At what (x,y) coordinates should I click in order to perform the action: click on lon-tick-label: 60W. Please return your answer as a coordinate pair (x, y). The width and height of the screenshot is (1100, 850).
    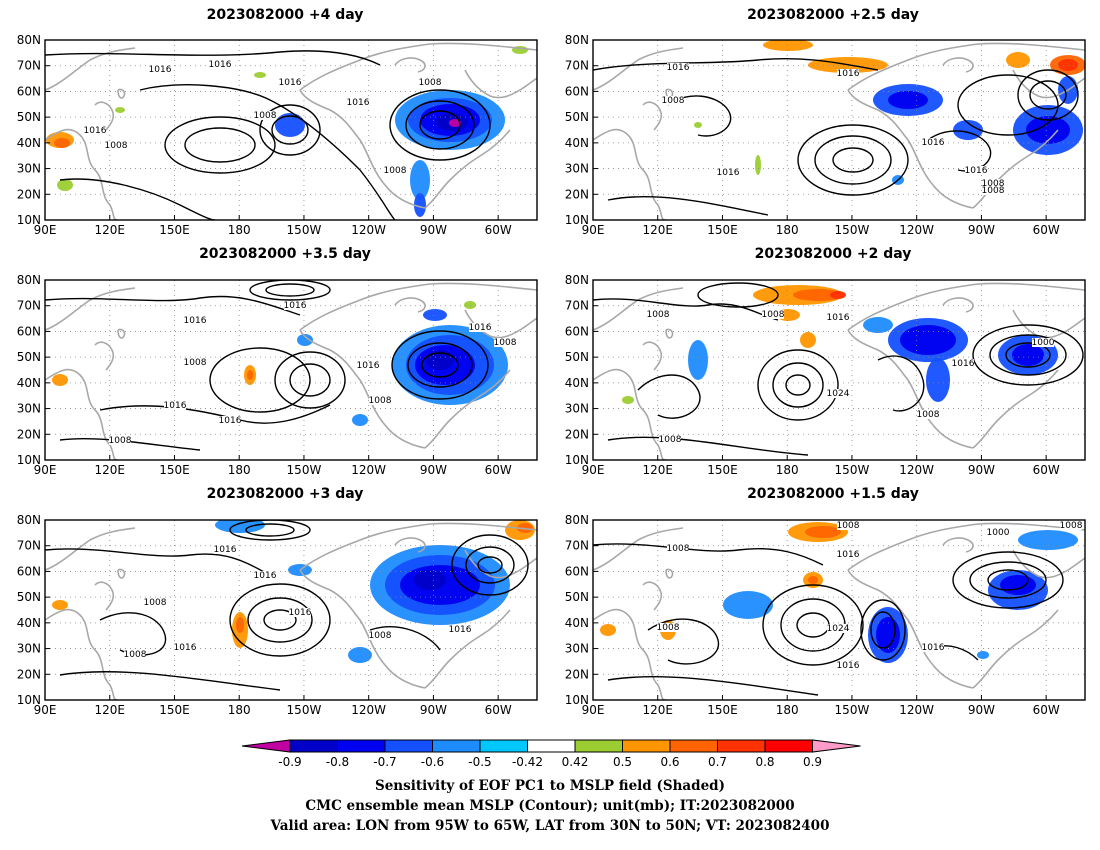
    Looking at the image, I should click on (498, 470).